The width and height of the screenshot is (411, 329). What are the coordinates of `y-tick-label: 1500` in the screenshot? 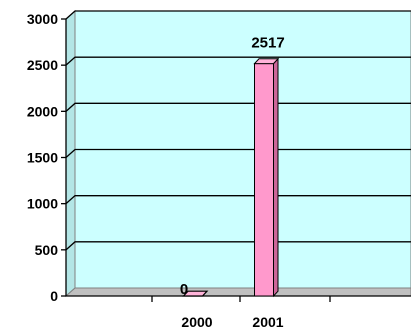 It's located at (42, 158).